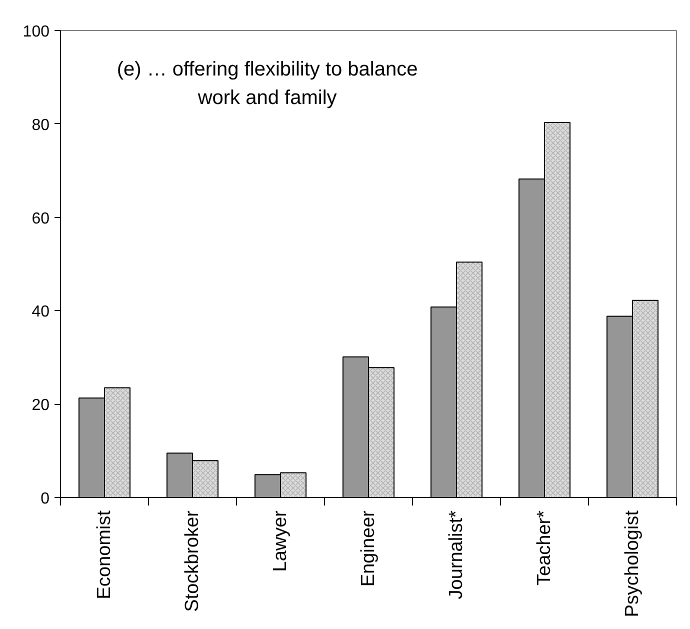  What do you see at coordinates (41, 405) in the screenshot?
I see `y-tick-label: 20` at bounding box center [41, 405].